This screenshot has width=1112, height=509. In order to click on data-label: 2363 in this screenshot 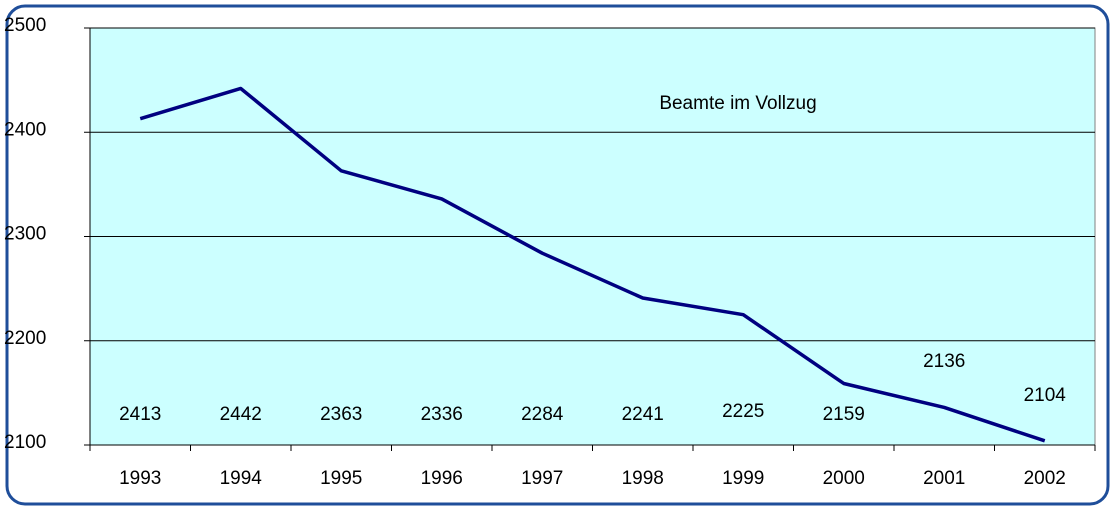, I will do `click(341, 414)`.